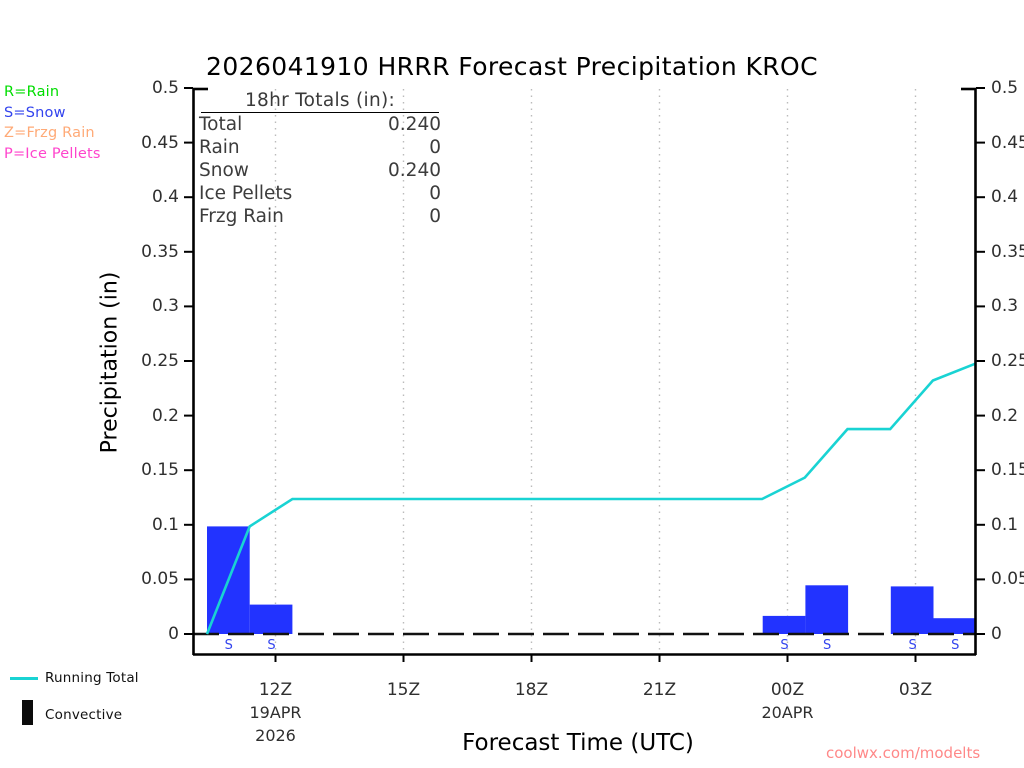  I want to click on ptype-marker-3: S, so click(784, 645).